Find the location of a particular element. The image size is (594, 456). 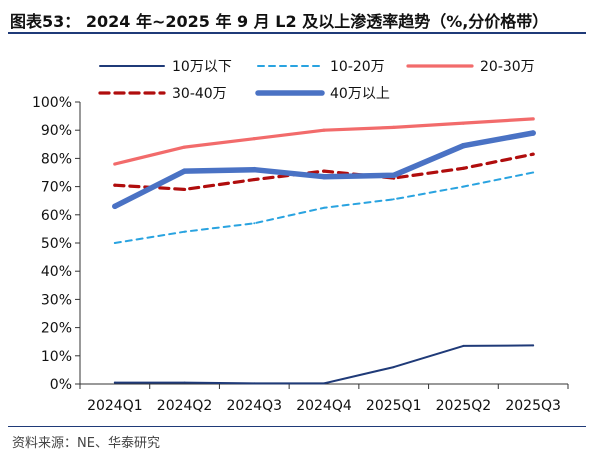

y-tick-label: 70% is located at coordinates (56, 188).